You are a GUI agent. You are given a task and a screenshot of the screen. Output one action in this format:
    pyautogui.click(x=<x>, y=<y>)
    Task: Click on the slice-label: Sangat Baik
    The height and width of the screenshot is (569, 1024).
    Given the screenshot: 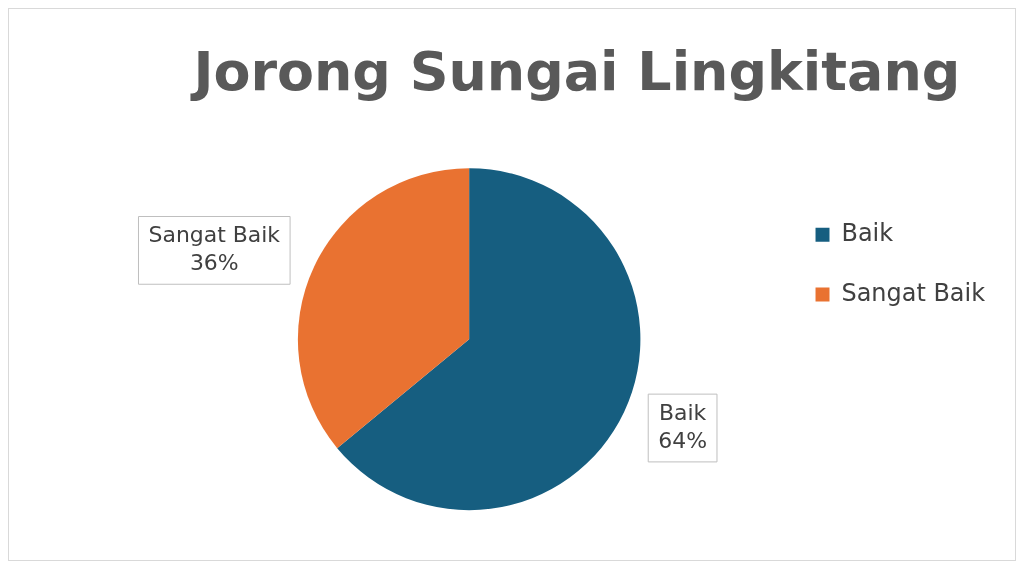 What is the action you would take?
    pyautogui.click(x=214, y=235)
    